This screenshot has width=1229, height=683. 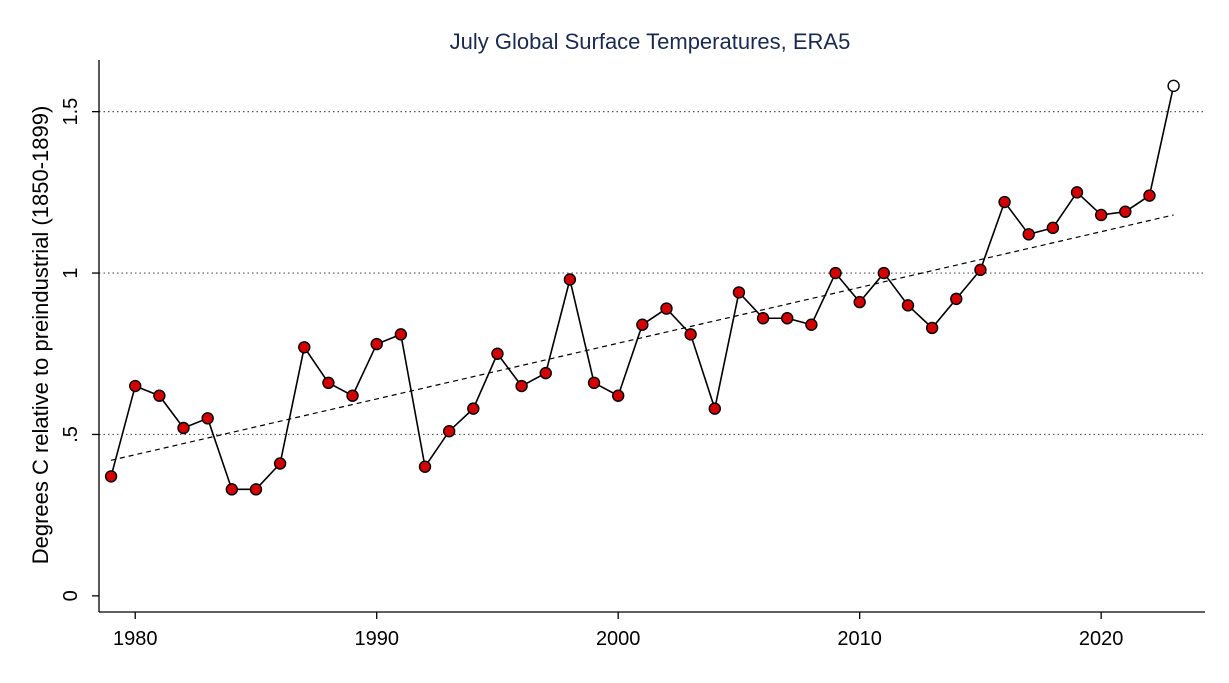 I want to click on y-tick-label: 0, so click(x=71, y=595).